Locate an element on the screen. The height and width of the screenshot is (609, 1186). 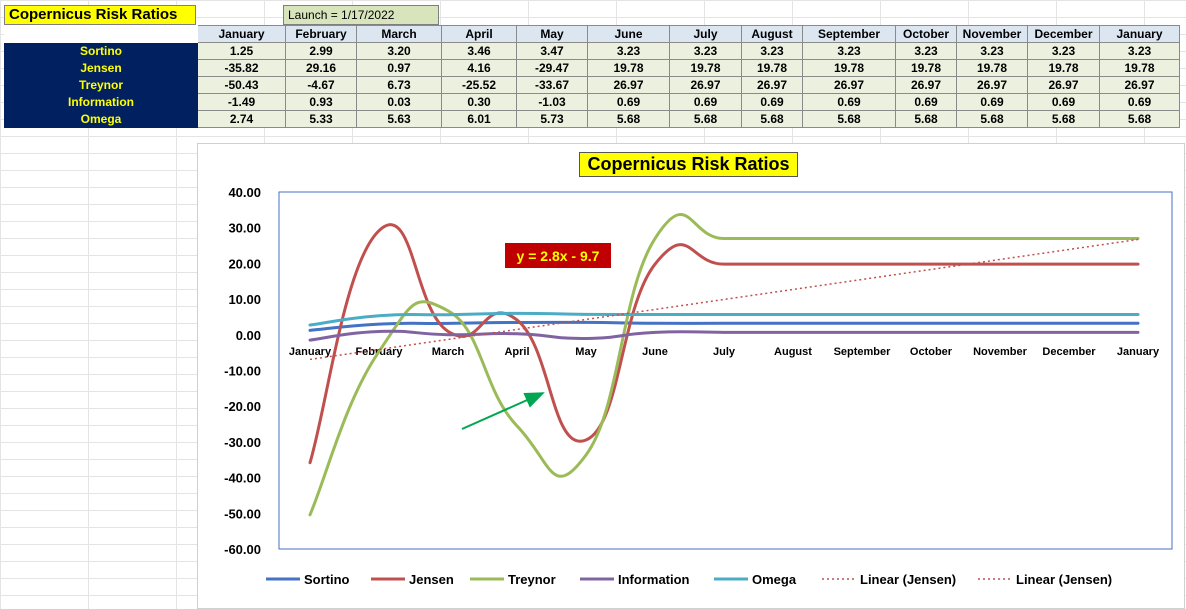
ratio-value-cell: 6.73 is located at coordinates (399, 85).